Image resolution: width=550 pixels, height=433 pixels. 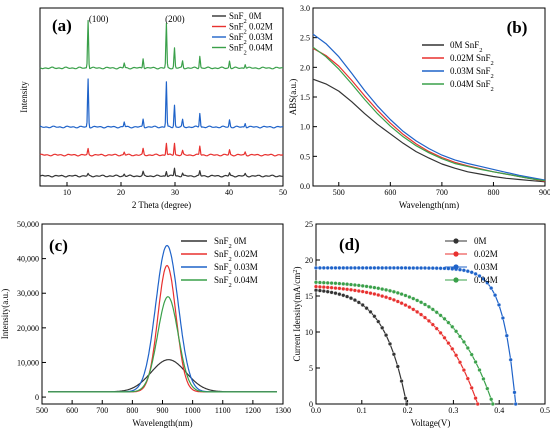 What do you see at coordinates (229, 192) in the screenshot?
I see `x-tick-label: 40` at bounding box center [229, 192].